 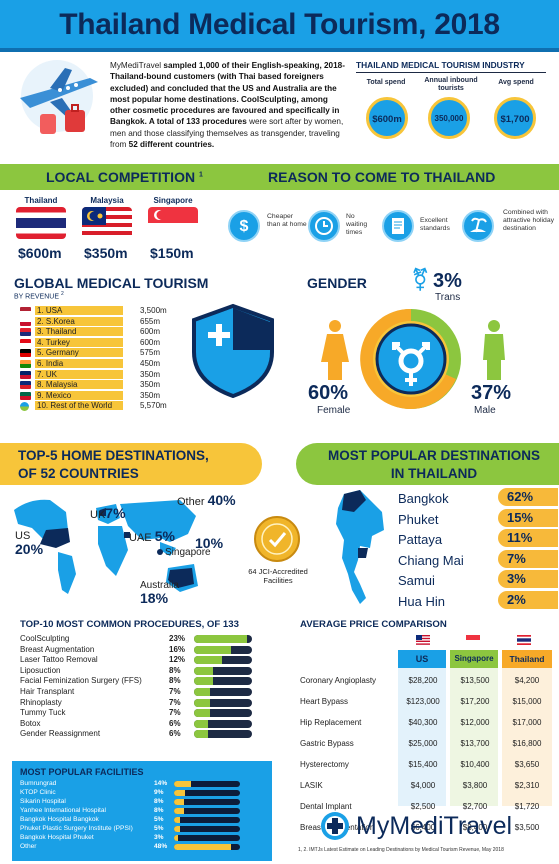 What do you see at coordinates (279, 24) in the screenshot?
I see `page-title: Thailand Medical Tourism, 2018` at bounding box center [279, 24].